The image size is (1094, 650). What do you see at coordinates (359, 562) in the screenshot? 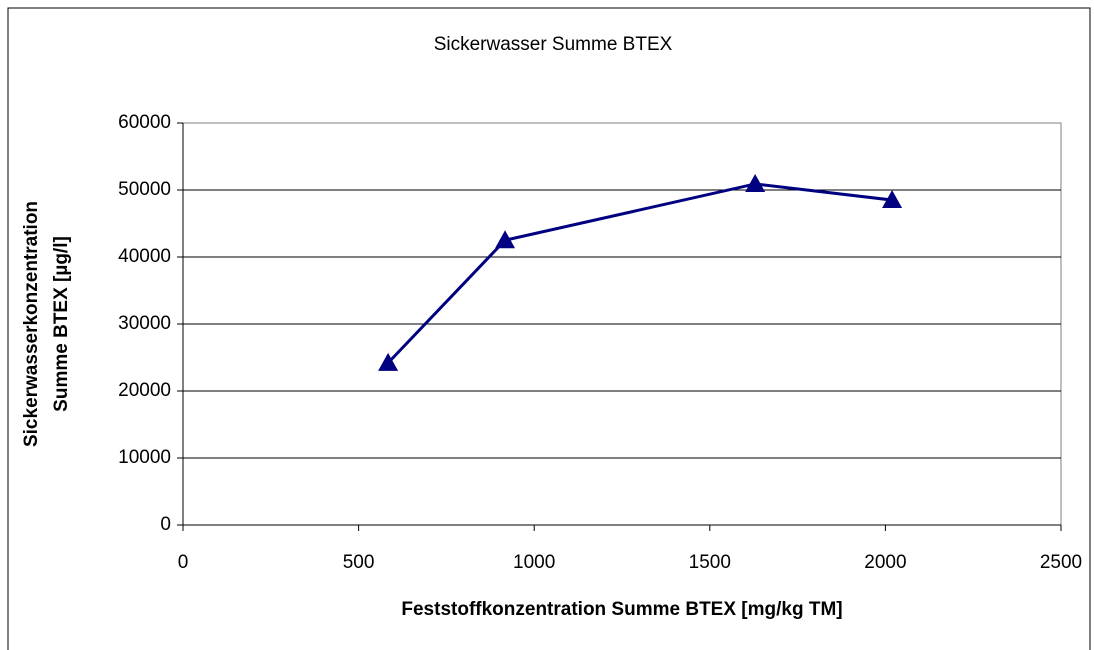
I see `x-tick-label: 500` at bounding box center [359, 562].